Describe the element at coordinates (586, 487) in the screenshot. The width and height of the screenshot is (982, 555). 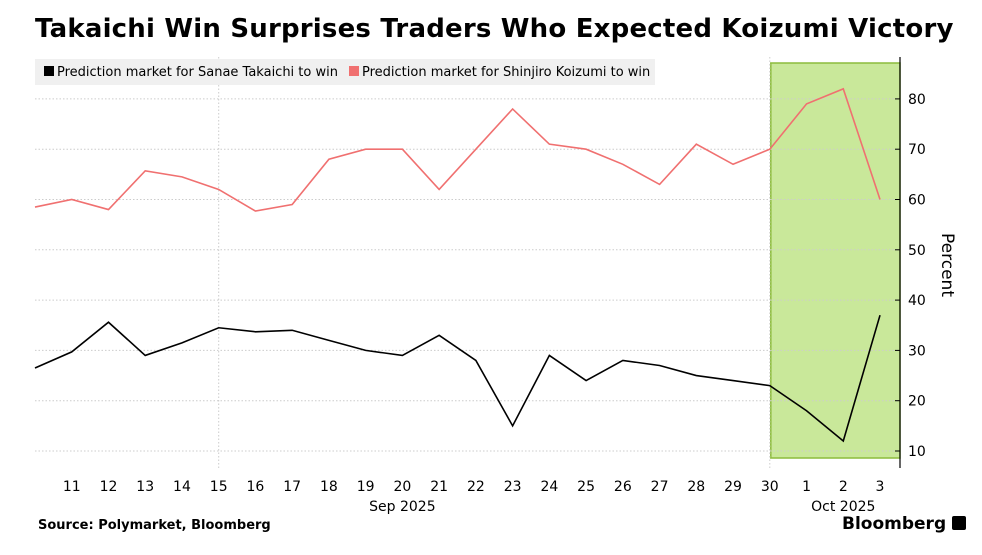
I see `x-tick-label: 25` at that location.